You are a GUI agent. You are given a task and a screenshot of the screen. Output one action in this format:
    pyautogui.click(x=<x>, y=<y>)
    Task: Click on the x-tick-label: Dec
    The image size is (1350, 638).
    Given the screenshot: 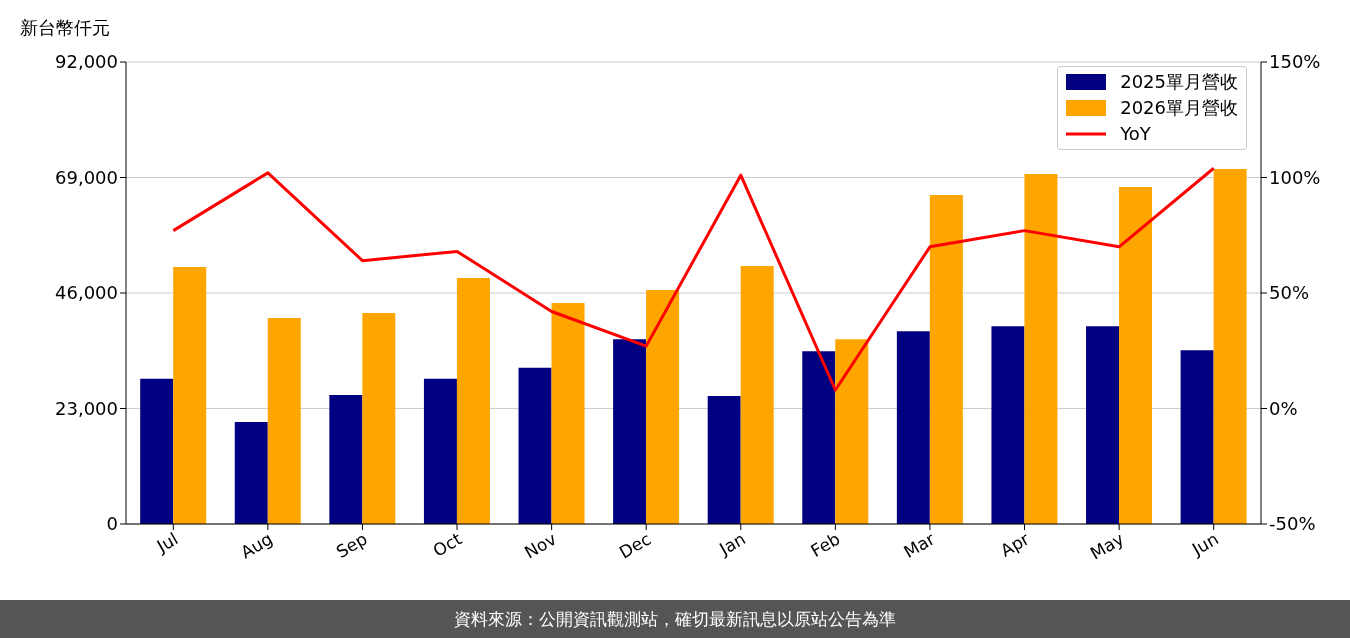 What is the action you would take?
    pyautogui.click(x=635, y=545)
    